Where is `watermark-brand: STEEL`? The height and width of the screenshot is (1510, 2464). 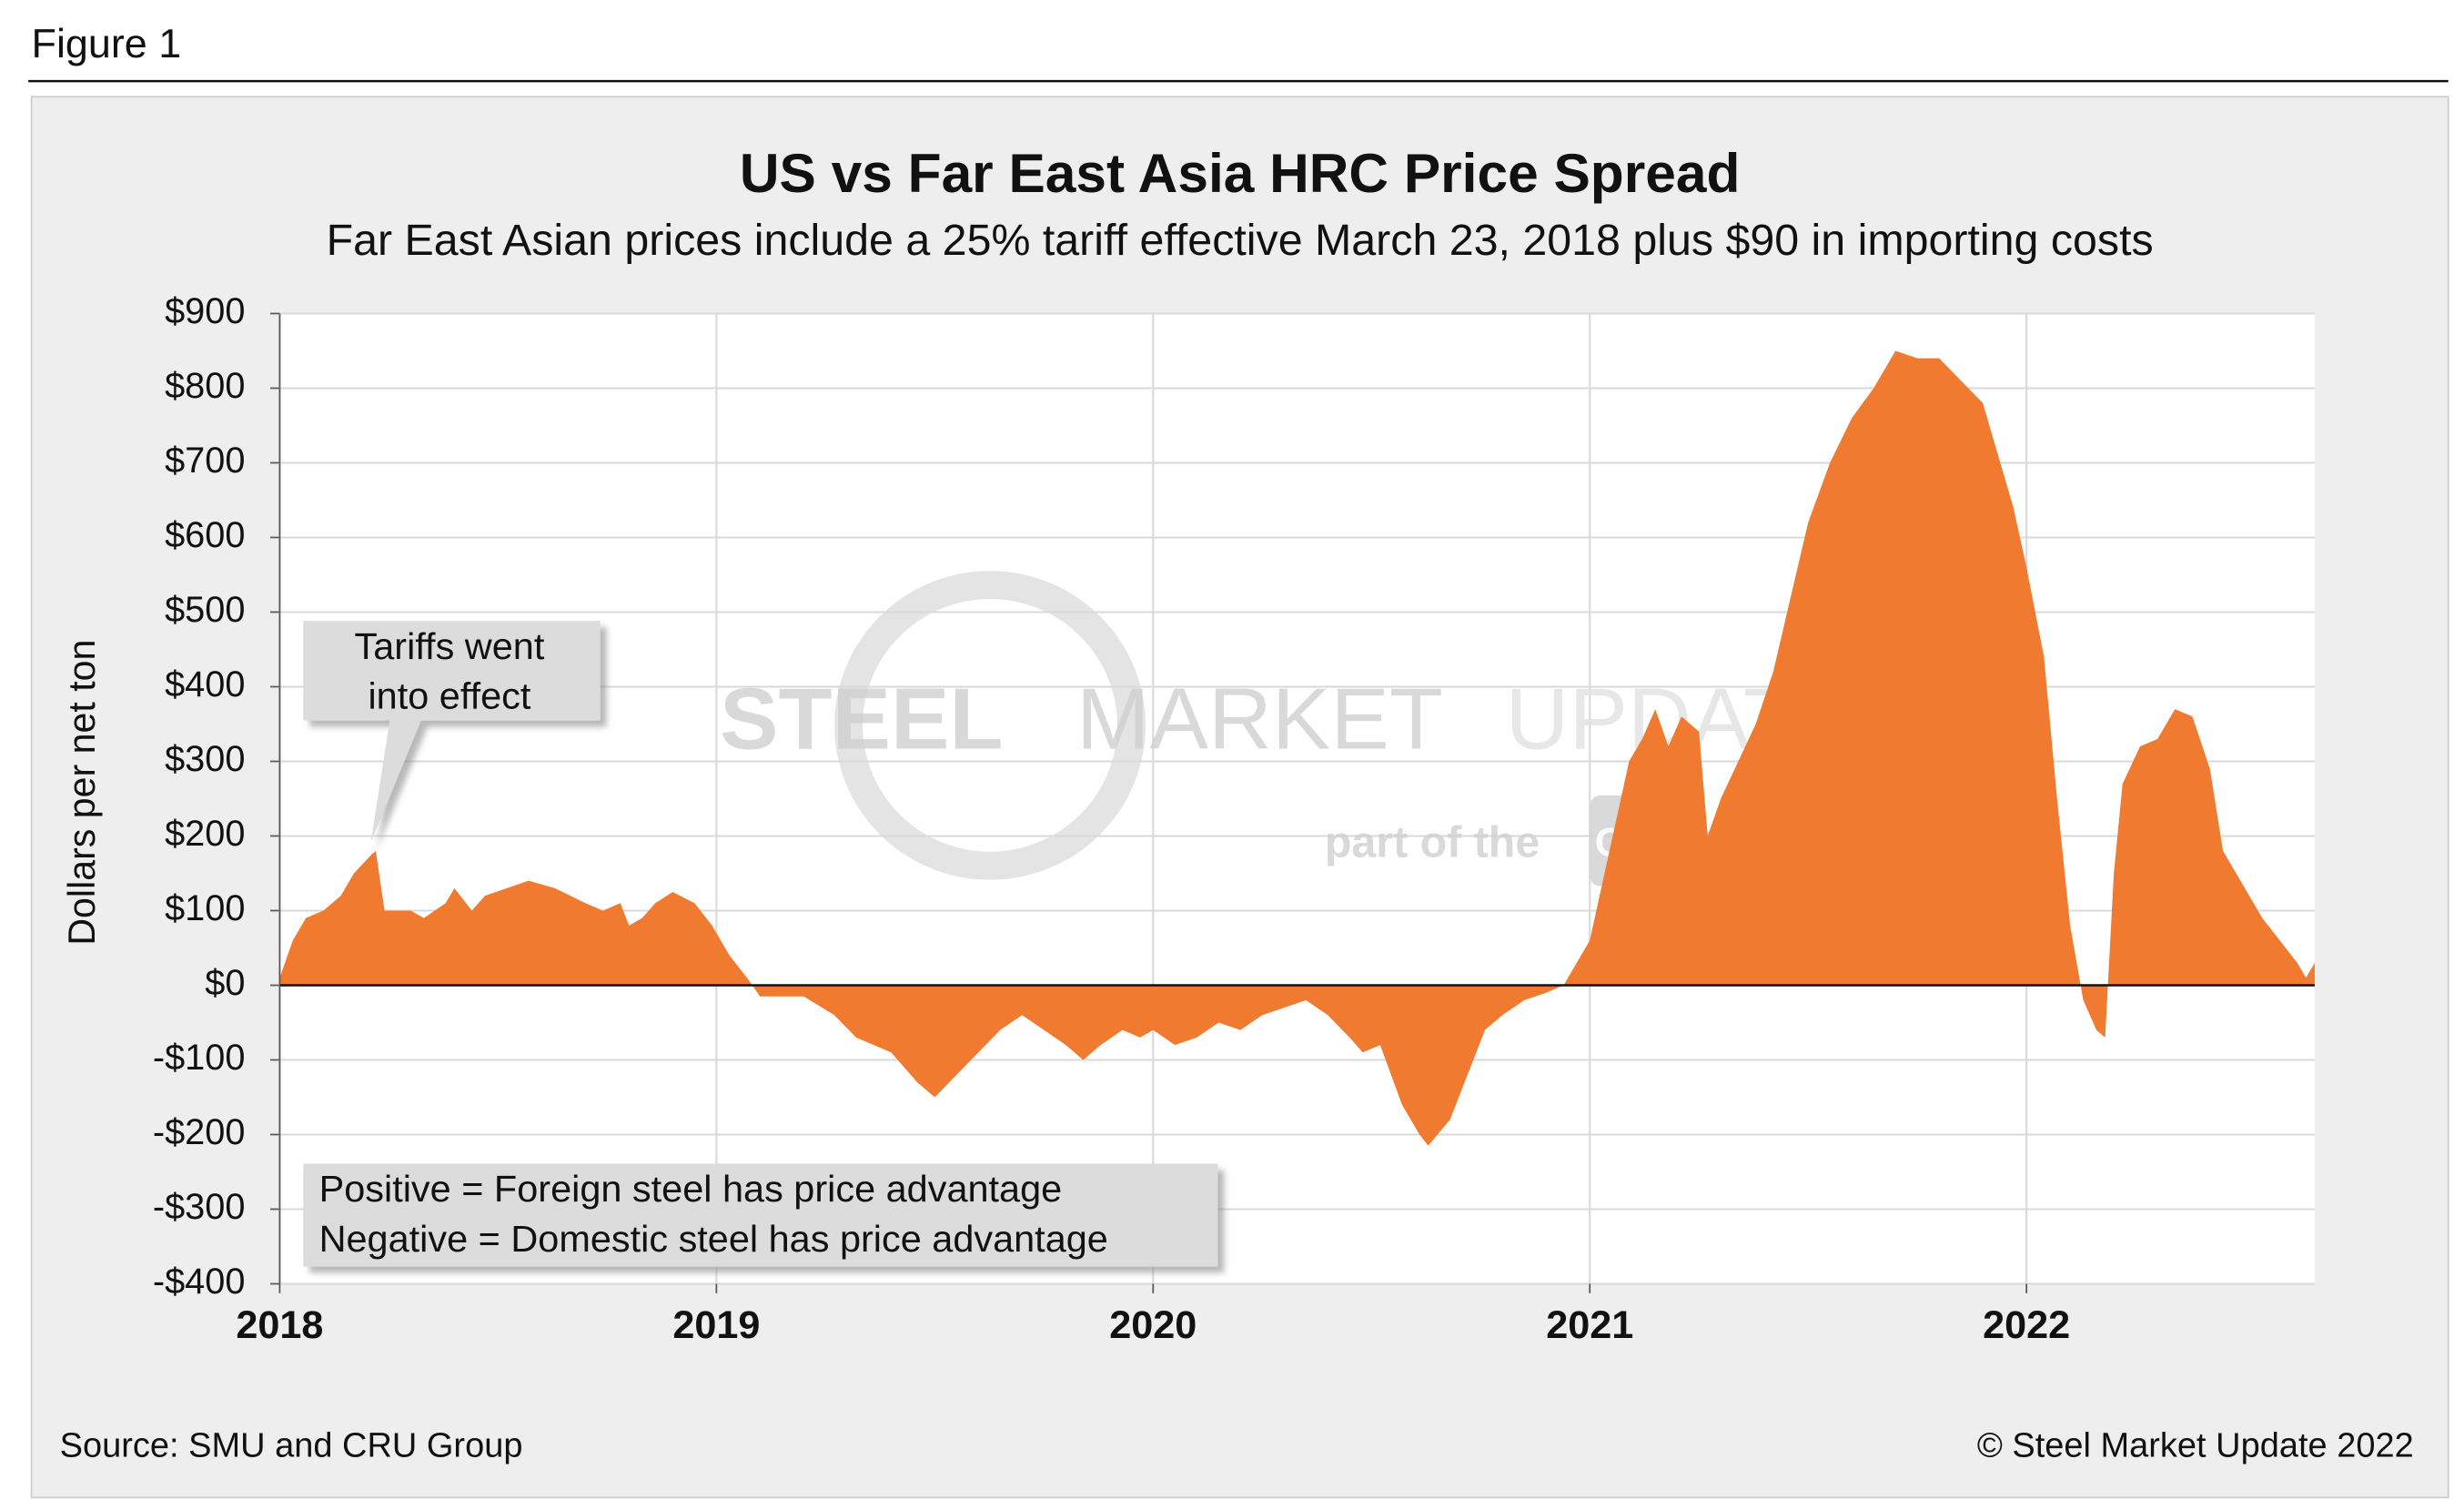 watermark-brand: STEEL is located at coordinates (862, 720).